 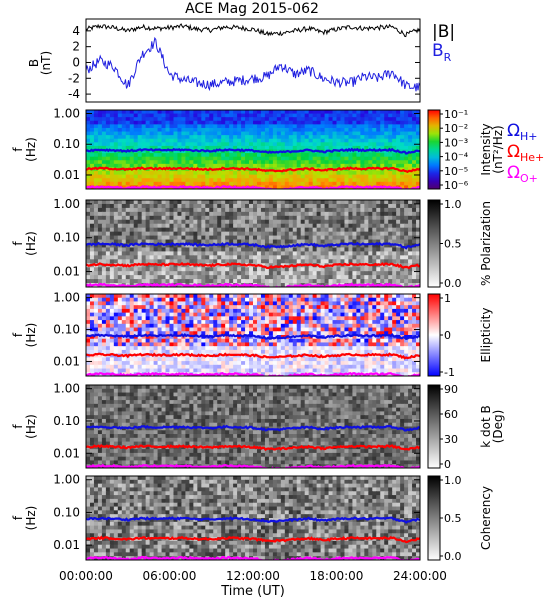 What do you see at coordinates (451, 439) in the screenshot?
I see `colorbar-tick-label: 30` at bounding box center [451, 439].